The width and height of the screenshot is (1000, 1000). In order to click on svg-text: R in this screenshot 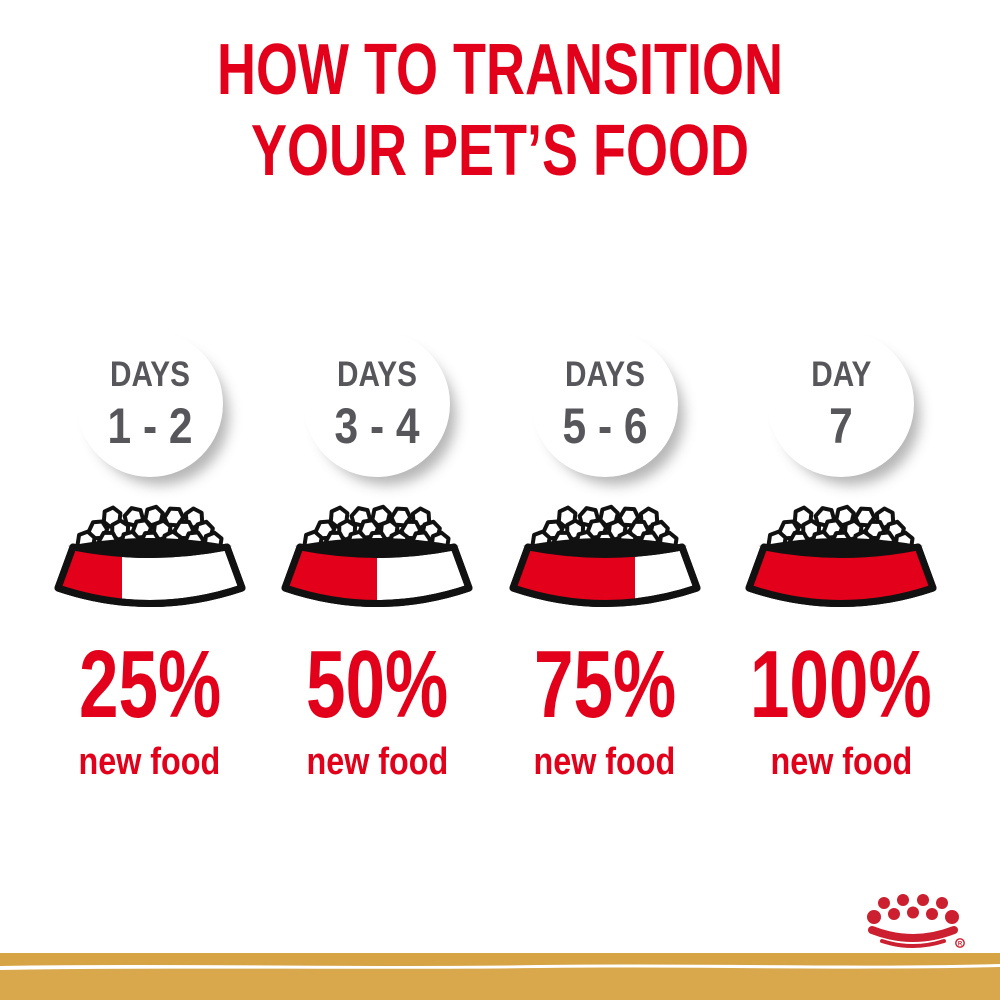, I will do `click(960, 944)`.